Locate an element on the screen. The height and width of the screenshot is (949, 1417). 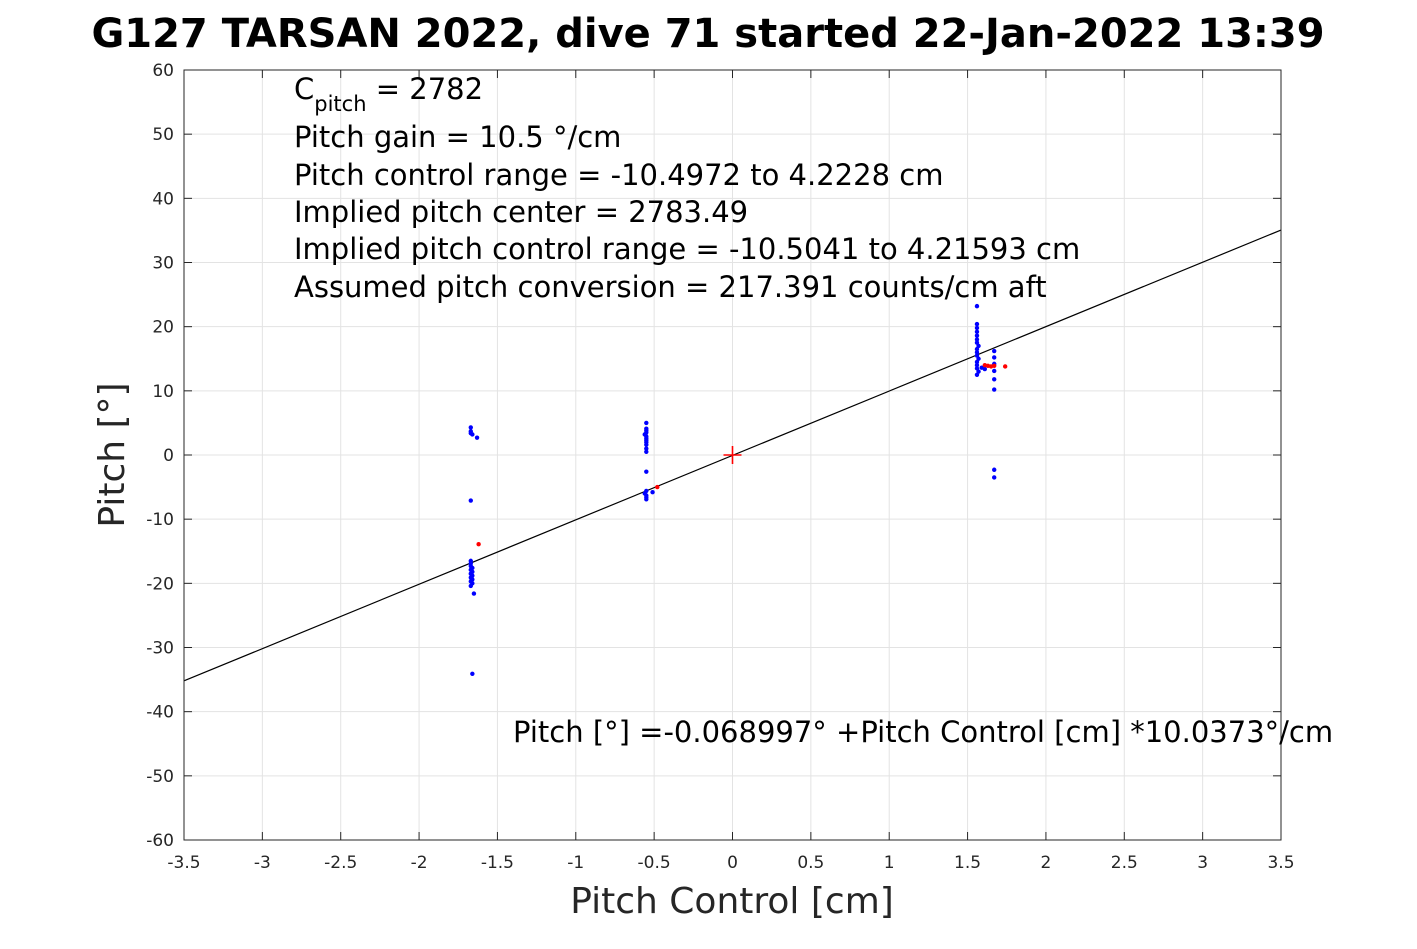
x-tick-label: 0.5 is located at coordinates (810, 863).